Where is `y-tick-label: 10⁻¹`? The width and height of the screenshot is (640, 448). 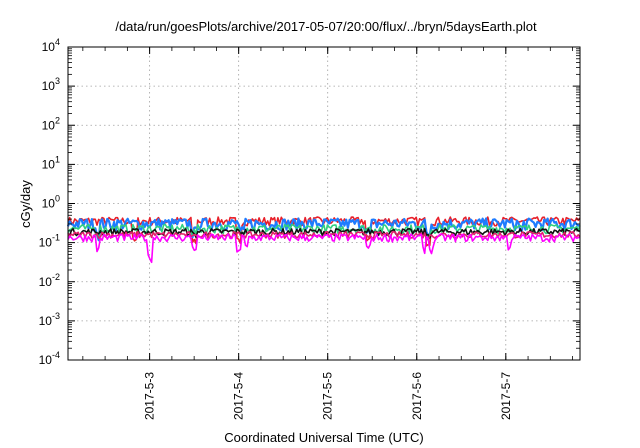 y-tick-label: 10⁻¹ is located at coordinates (49, 241).